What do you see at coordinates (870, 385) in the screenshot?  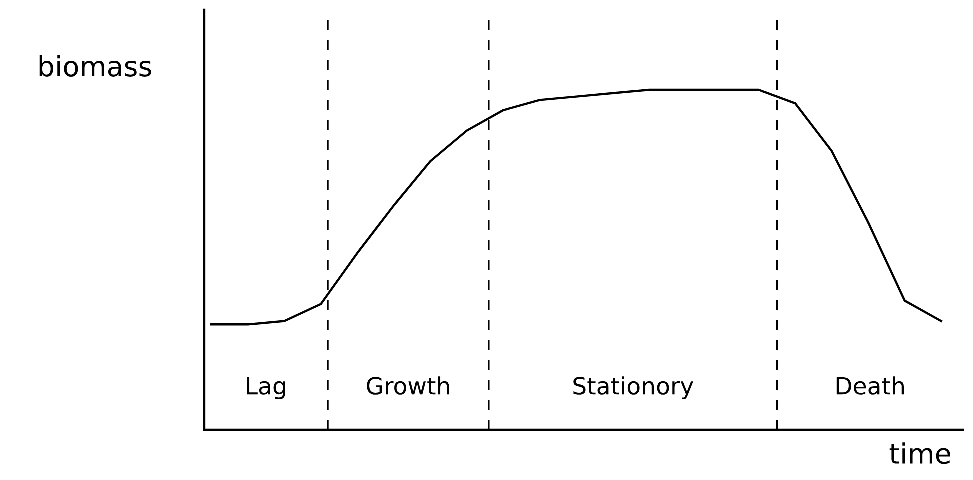 I see `annotation: Death` at bounding box center [870, 385].